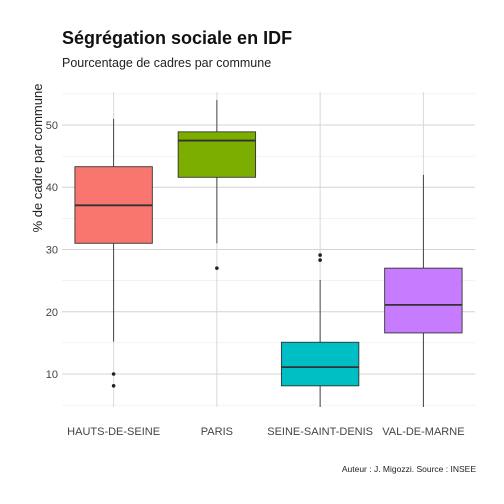  What do you see at coordinates (217, 185) in the screenshot?
I see `box-paris` at bounding box center [217, 185].